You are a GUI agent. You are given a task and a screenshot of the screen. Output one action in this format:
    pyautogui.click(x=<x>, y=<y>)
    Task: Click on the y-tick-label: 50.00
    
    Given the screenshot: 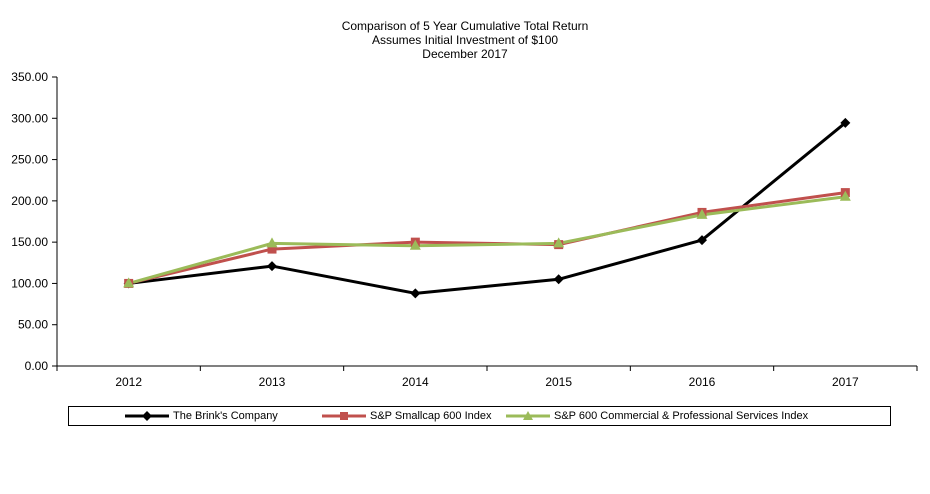 What is the action you would take?
    pyautogui.click(x=33, y=325)
    